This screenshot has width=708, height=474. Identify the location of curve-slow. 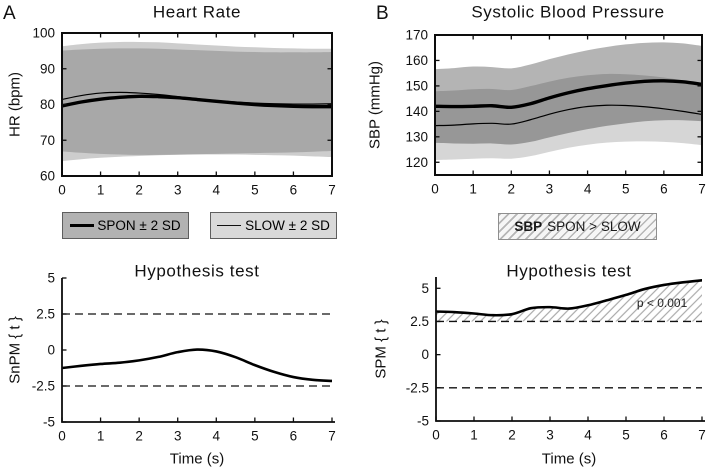
(568, 115).